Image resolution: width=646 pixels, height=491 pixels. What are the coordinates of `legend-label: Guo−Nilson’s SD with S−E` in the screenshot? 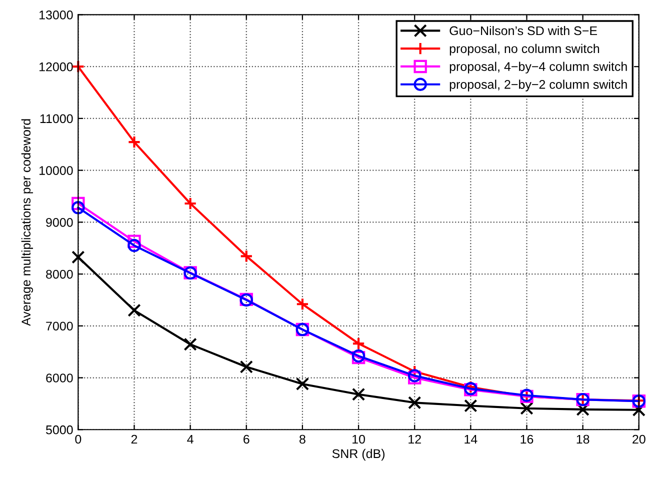 It's located at (523, 31).